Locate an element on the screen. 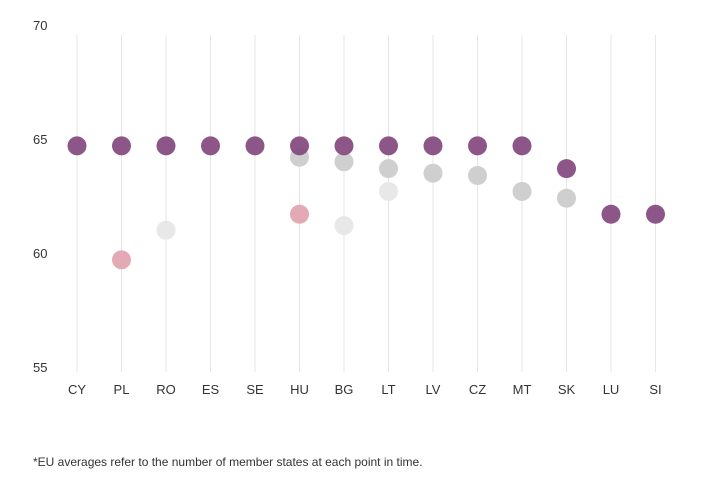 The width and height of the screenshot is (727, 482). x-tick-label-bg: BG is located at coordinates (344, 389).